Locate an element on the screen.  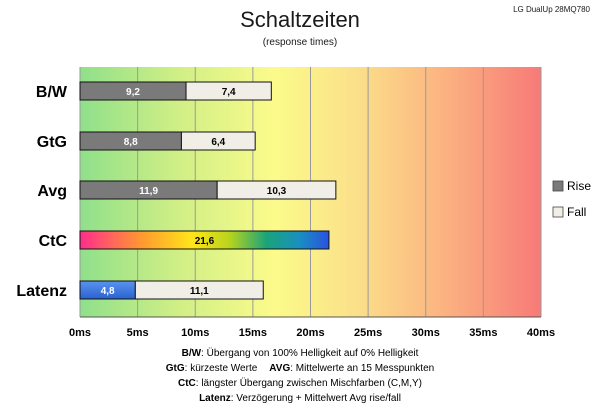
legend-rise-label: Rise is located at coordinates (579, 186).